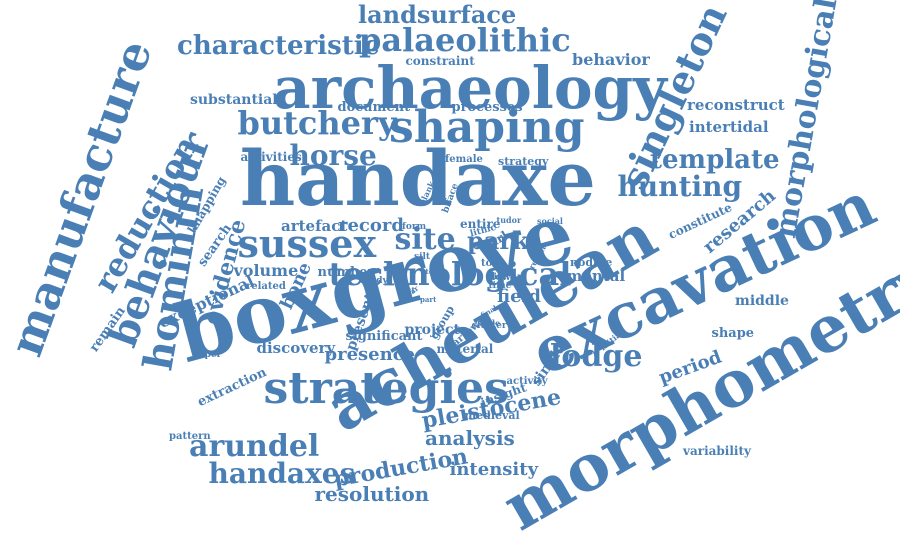 This screenshot has height=548, width=900. Describe the element at coordinates (317, 123) in the screenshot. I see `word-butchery: butchery` at that location.